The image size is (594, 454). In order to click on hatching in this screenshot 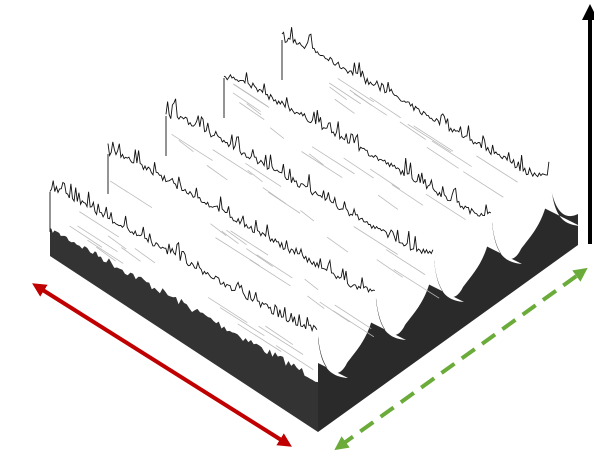, I will do `click(315, 302)`.